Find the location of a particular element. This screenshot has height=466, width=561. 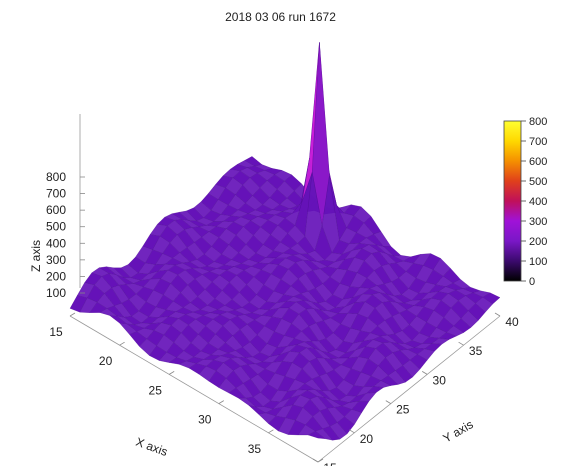

x-tick-label: 35 is located at coordinates (255, 449).